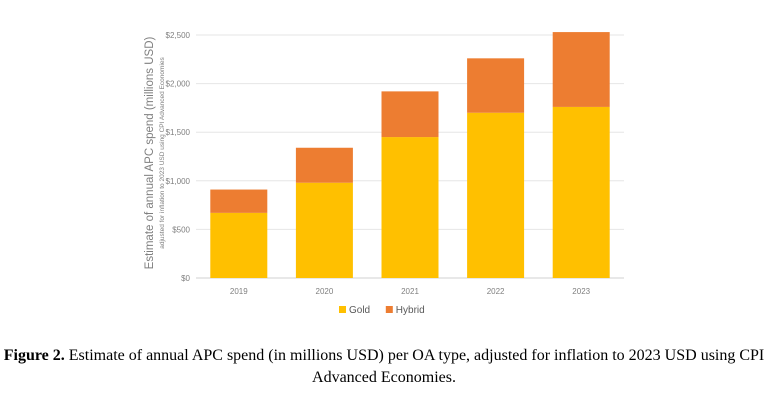 The image size is (768, 412). Describe the element at coordinates (496, 85) in the screenshot. I see `bar-hybrid-2022` at that location.